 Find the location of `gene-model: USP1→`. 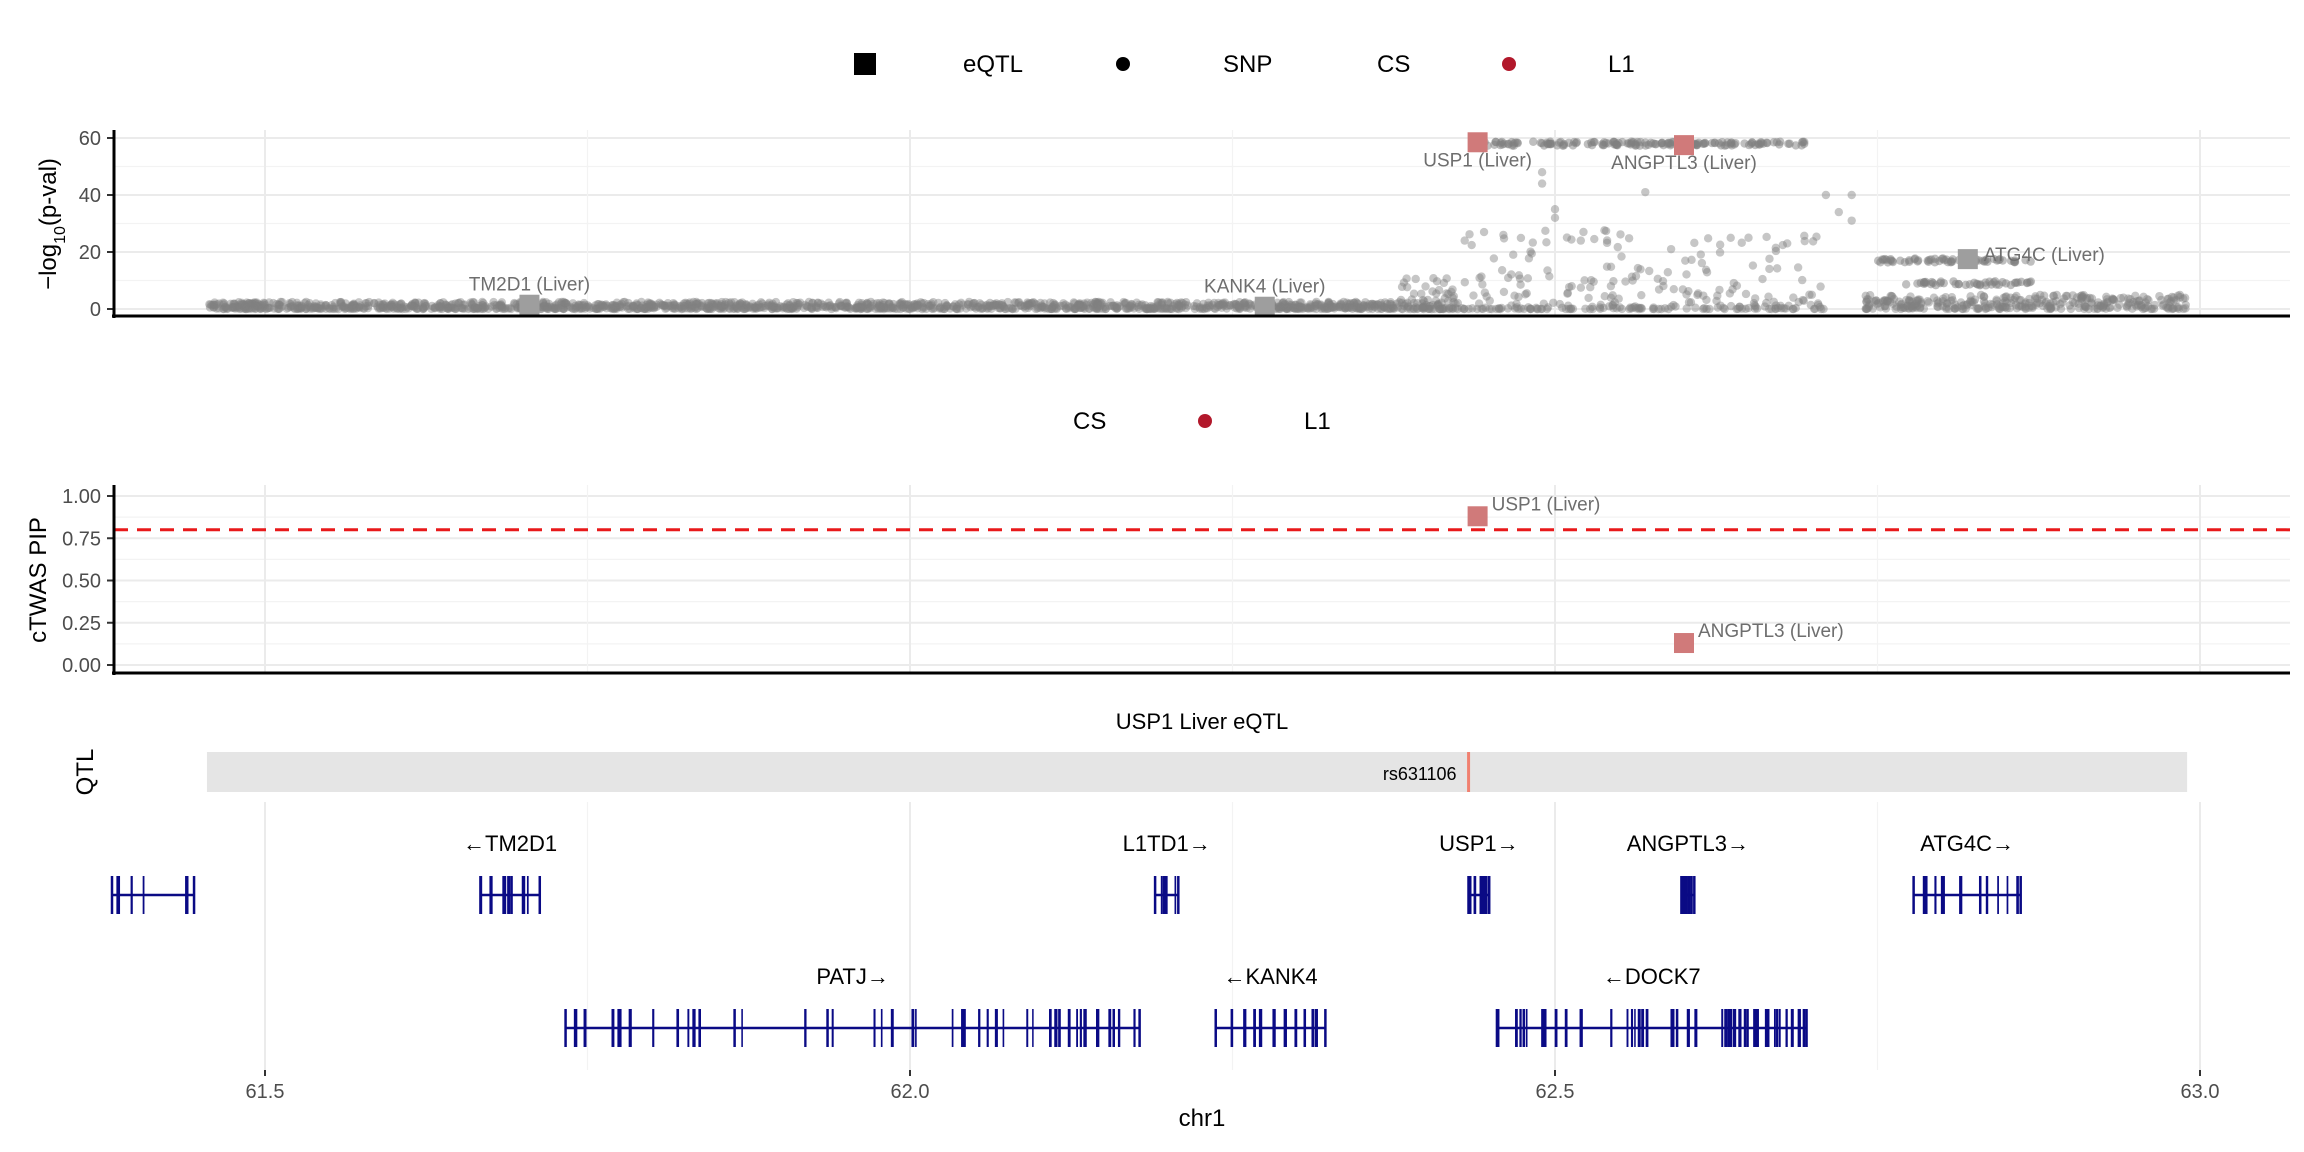

gene-model: USP1→ is located at coordinates (1479, 872).